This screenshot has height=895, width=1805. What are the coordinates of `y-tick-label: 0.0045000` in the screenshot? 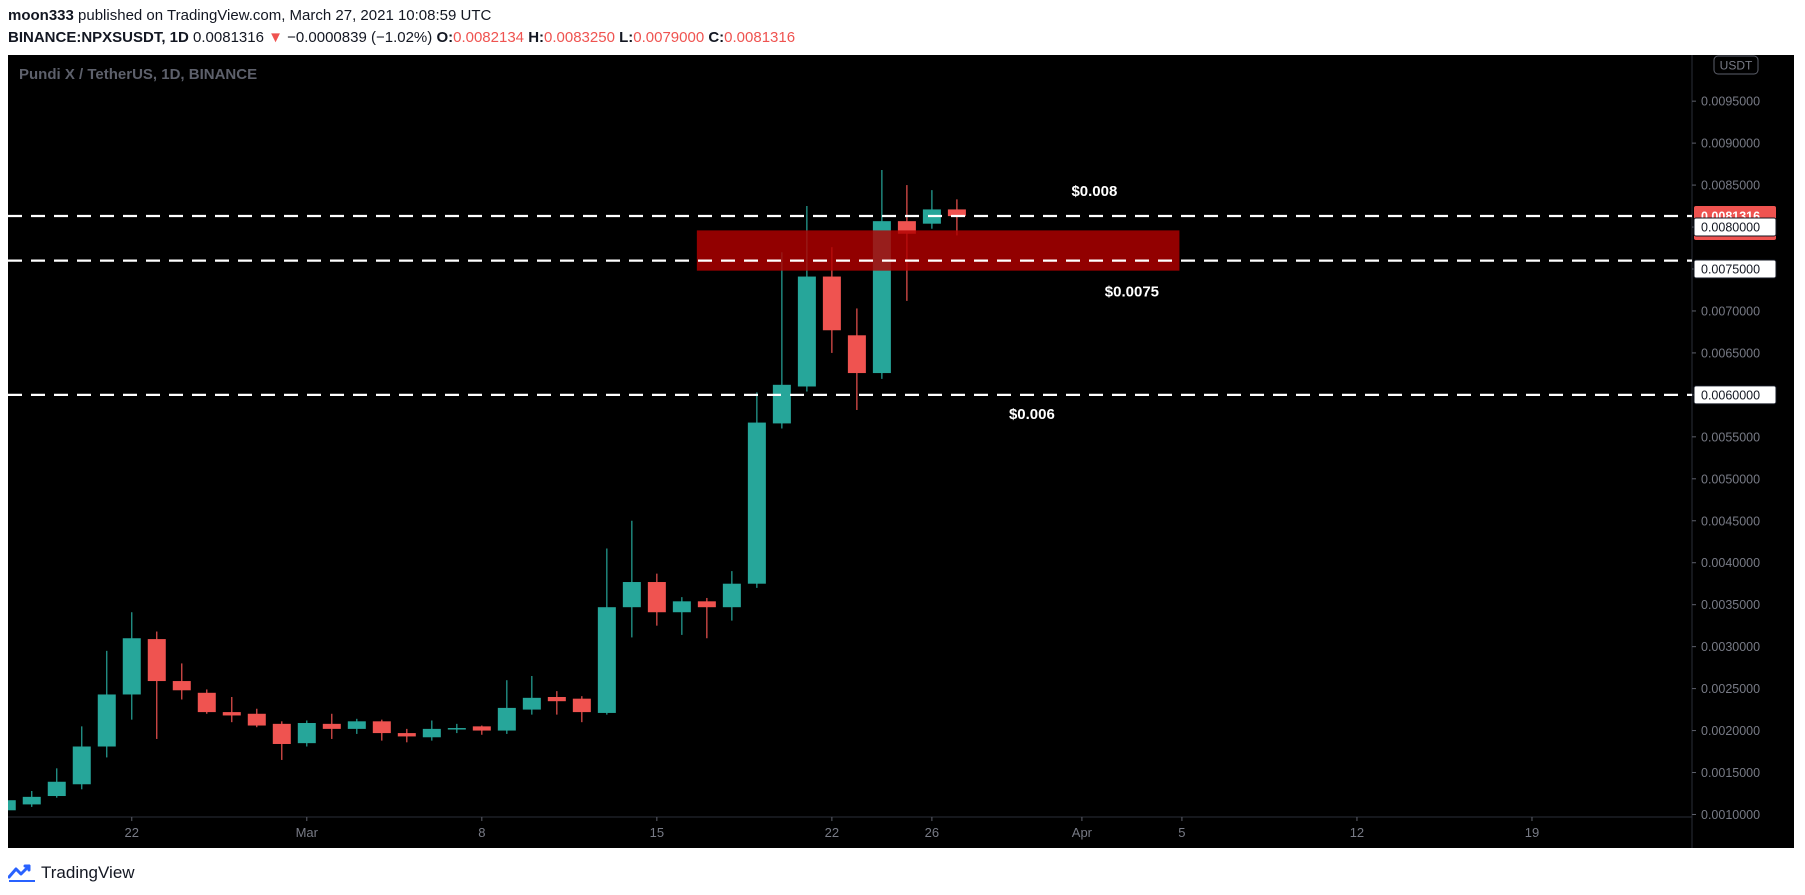 It's located at (1730, 521).